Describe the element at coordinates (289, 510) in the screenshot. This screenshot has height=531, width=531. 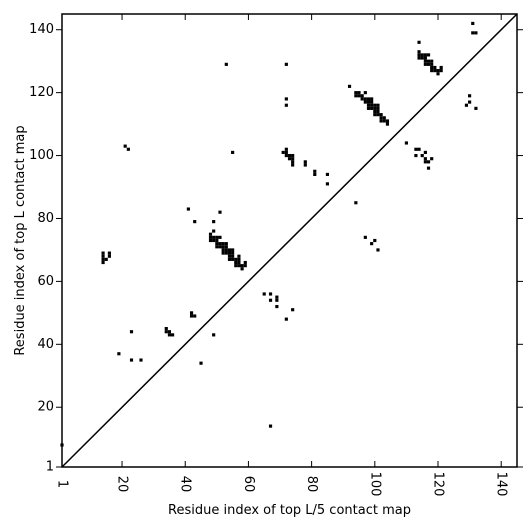
I see `x-axis-label: Residue index of top L/5 contact map` at that location.